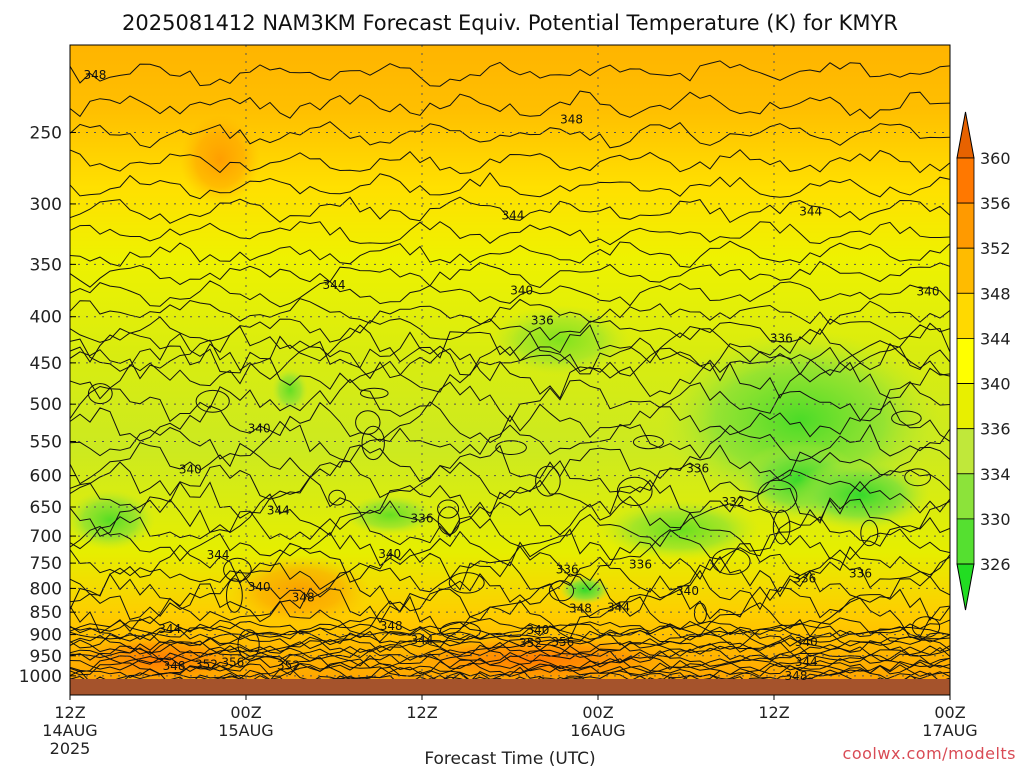  What do you see at coordinates (995, 474) in the screenshot?
I see `colorbar-label: 334` at bounding box center [995, 474].